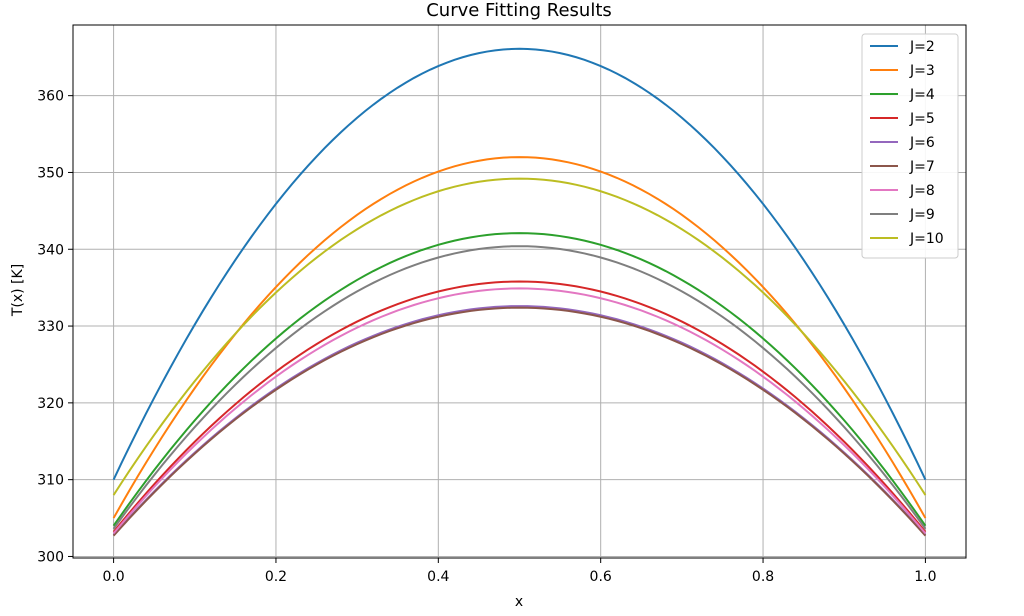 The width and height of the screenshot is (1024, 616). I want to click on x-tick-label: 0.8, so click(763, 577).